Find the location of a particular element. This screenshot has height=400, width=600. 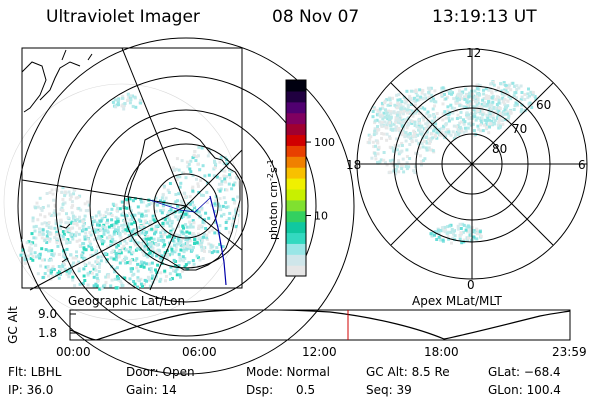

south-america-coastline is located at coordinates (57, 81).